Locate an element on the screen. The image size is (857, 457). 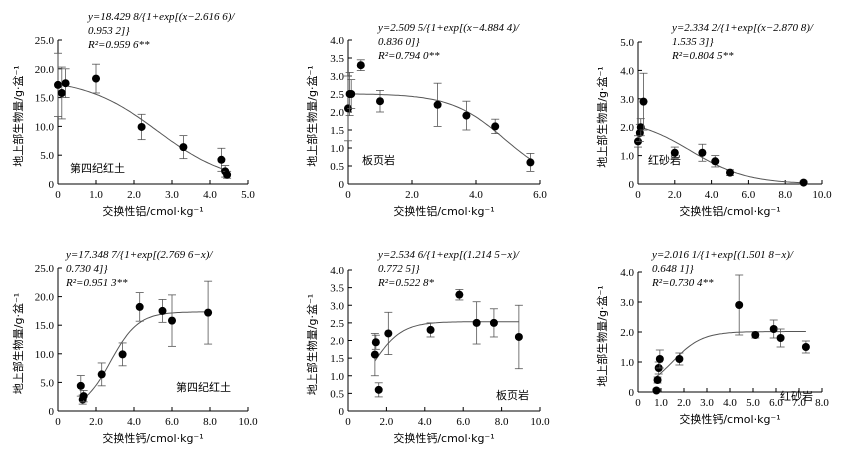
panel-1-equation-line: R²=0.959 6** is located at coordinates (118, 45).